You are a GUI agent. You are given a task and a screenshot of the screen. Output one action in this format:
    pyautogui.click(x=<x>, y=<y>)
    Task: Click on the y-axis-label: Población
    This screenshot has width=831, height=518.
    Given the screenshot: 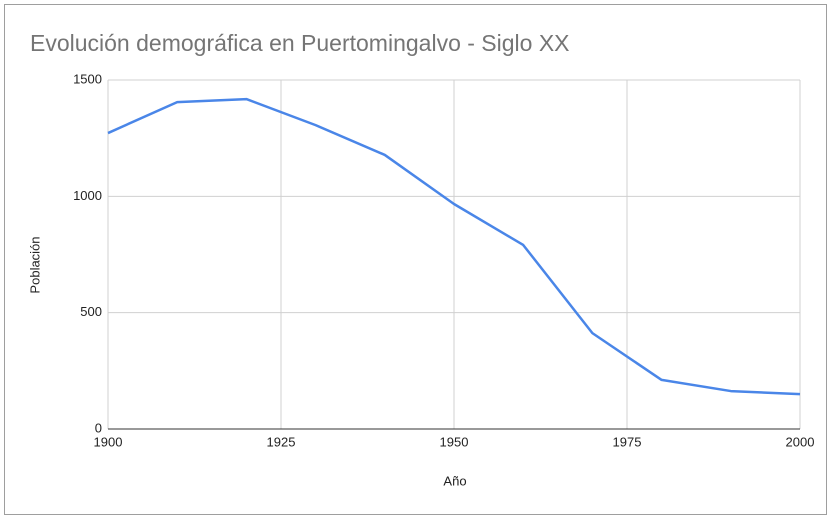 What is the action you would take?
    pyautogui.click(x=34, y=264)
    